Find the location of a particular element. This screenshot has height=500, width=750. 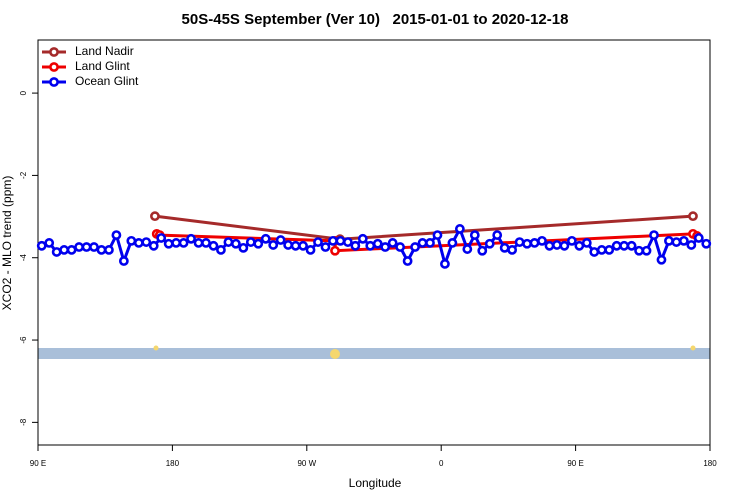

legend-label: Ocean Glint is located at coordinates (107, 81).